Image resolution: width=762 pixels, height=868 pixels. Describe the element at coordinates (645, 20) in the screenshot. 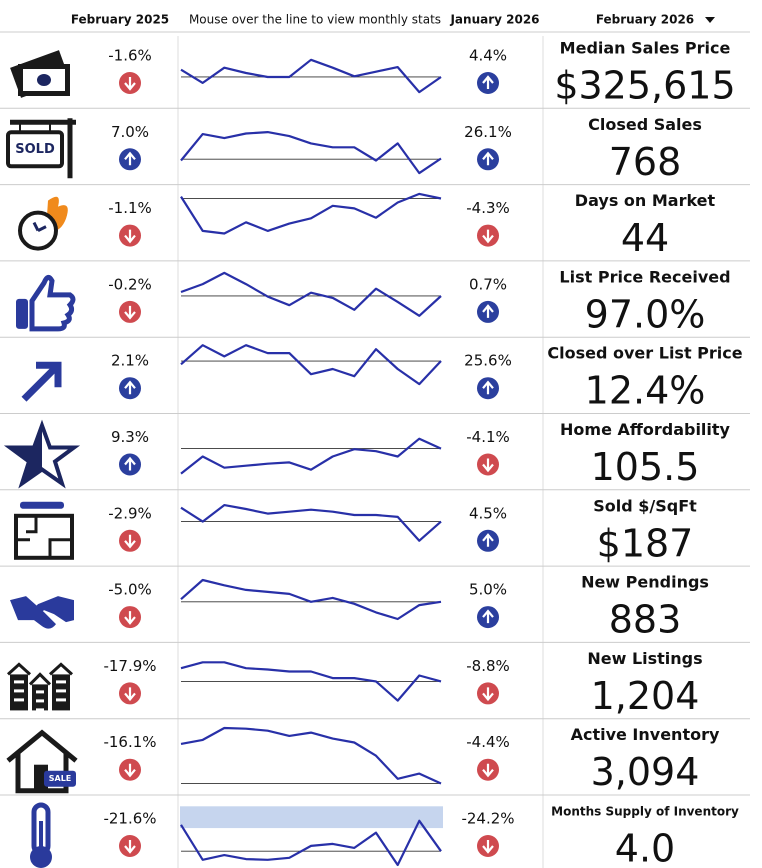

I see `header-current: February 2026` at that location.